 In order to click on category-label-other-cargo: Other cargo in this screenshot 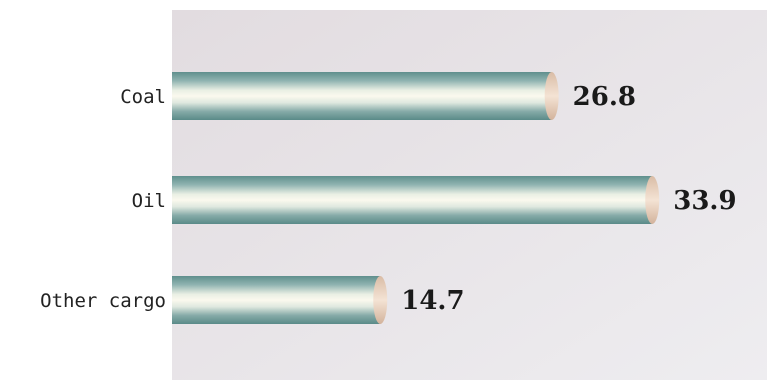, I will do `click(103, 301)`.